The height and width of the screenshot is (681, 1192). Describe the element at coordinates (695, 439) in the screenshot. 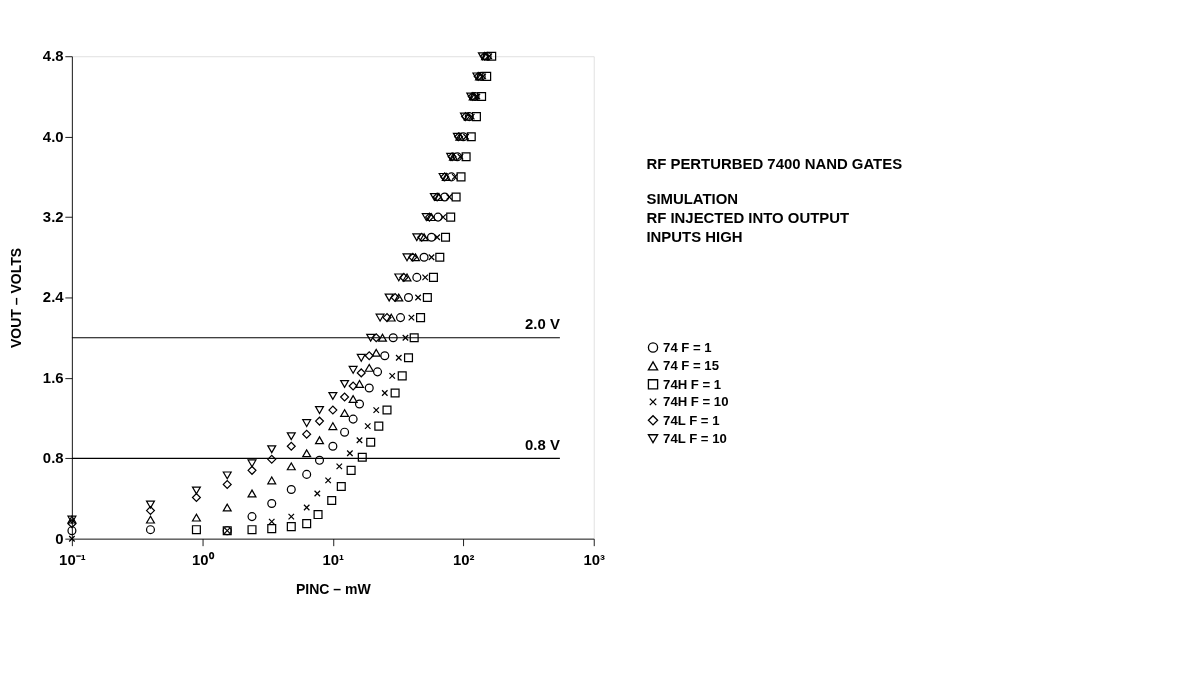

I see `legend-label: 74L F = 10` at that location.